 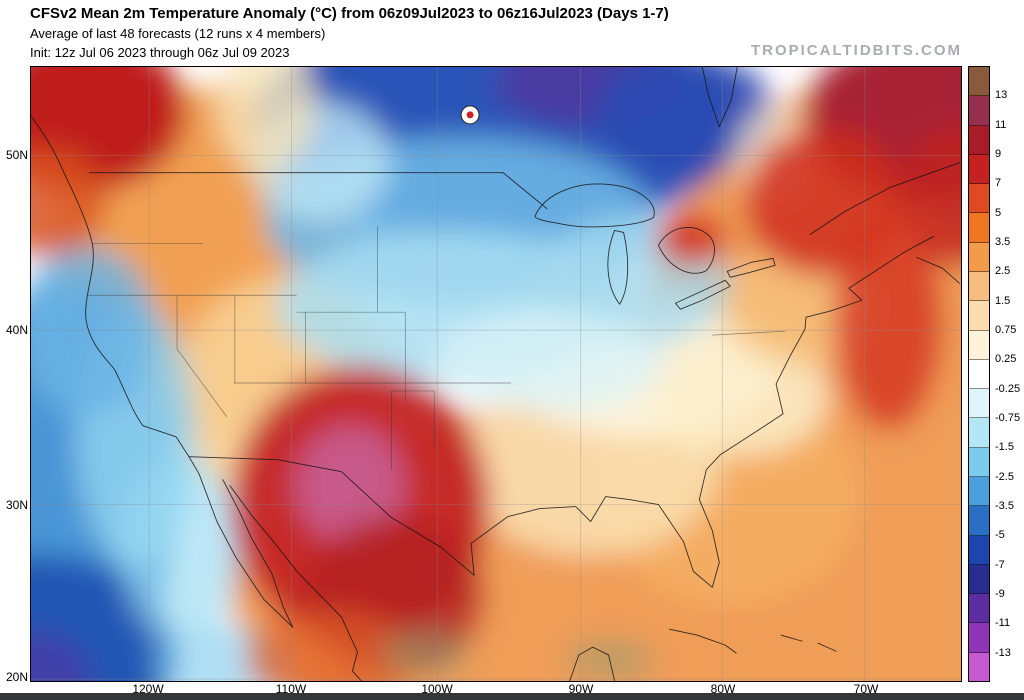 What do you see at coordinates (1008, 418) in the screenshot?
I see `colorbar-tick-label: -0.75` at bounding box center [1008, 418].